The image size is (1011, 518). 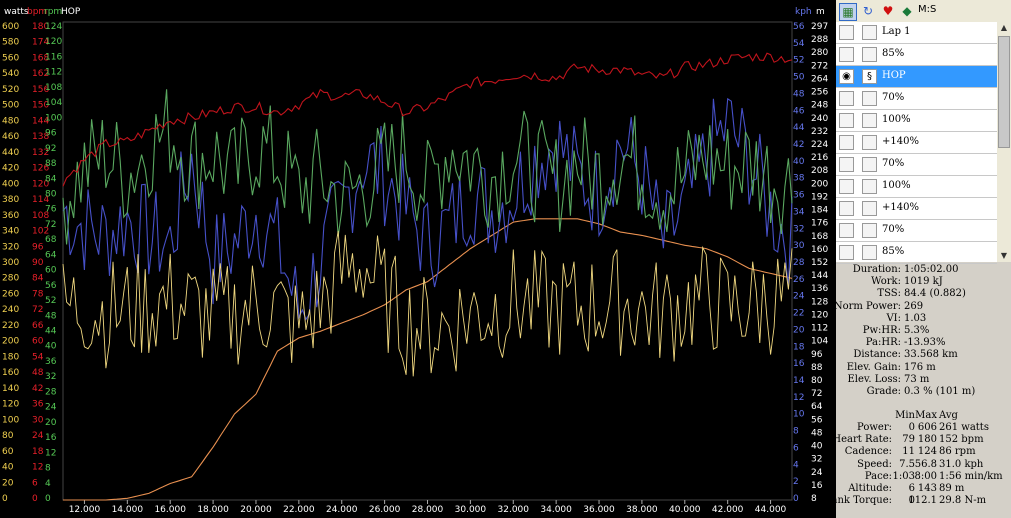 I want to click on metric-avg: 152 bpm, so click(x=961, y=440).